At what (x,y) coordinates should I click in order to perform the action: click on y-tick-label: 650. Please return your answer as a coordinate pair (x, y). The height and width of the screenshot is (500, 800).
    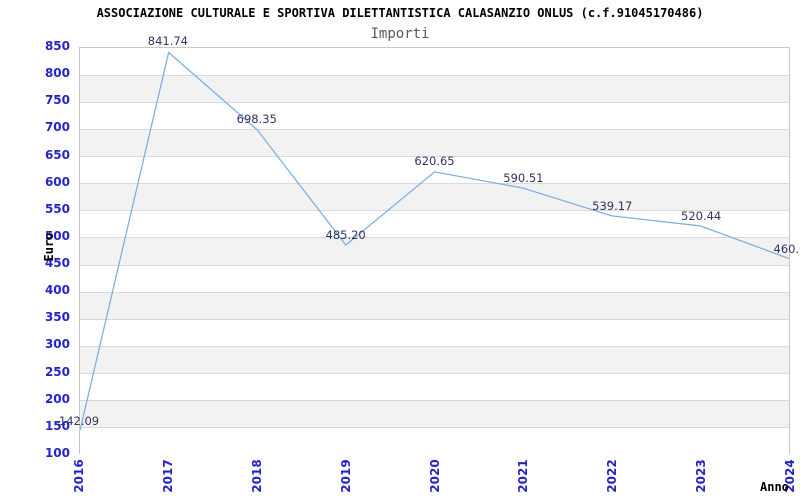
    Looking at the image, I should click on (57, 154).